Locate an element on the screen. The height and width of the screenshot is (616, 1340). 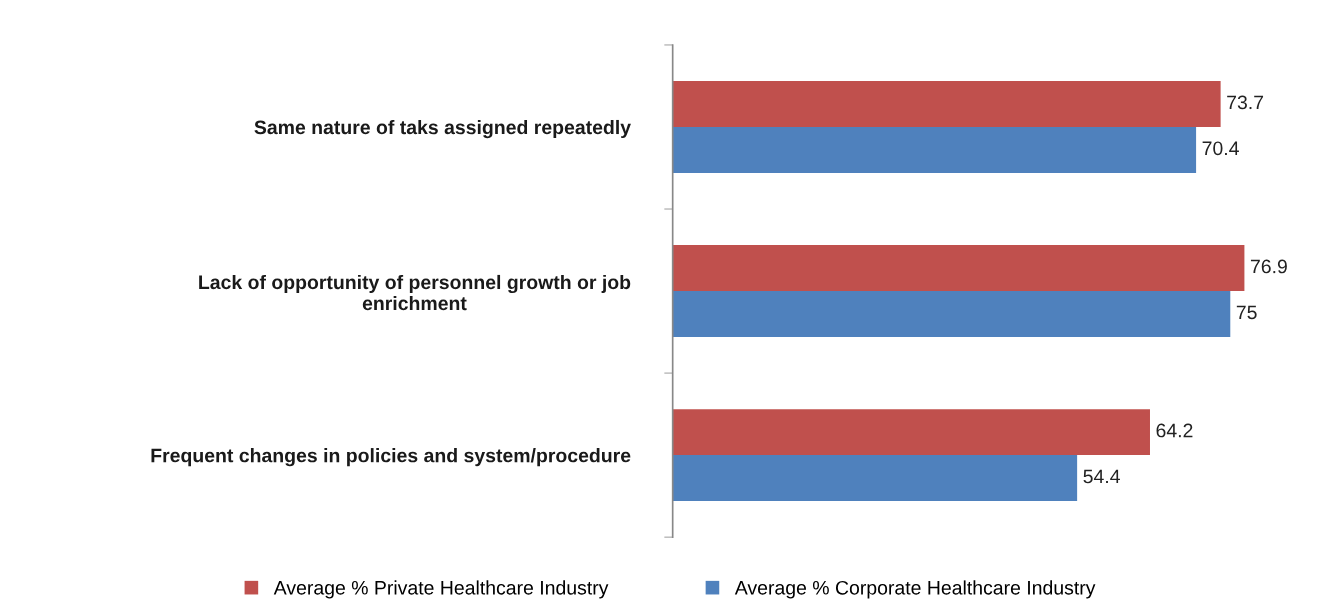
data-label: 73.7 is located at coordinates (1245, 102).